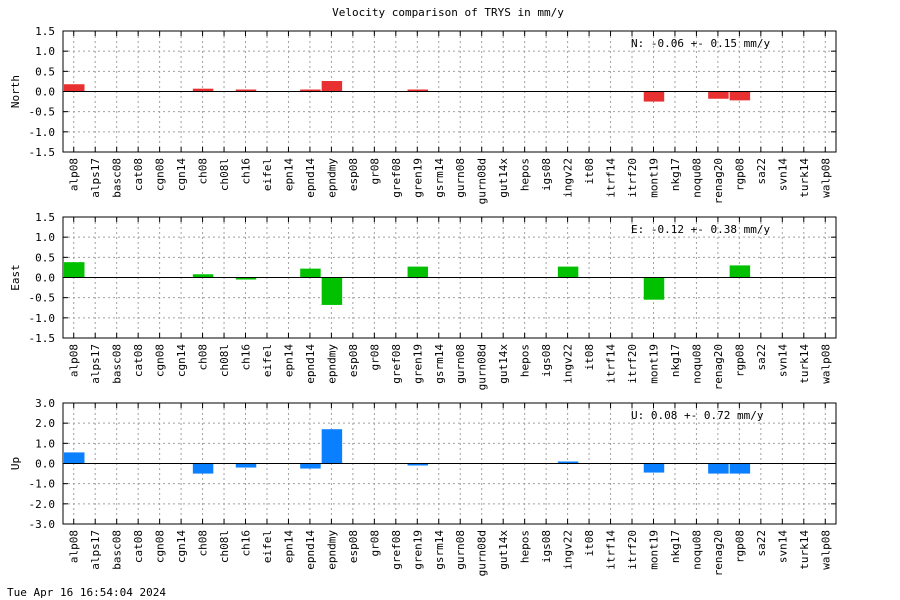 This screenshot has height=600, width=900. I want to click on east-xtick-label: gref08, so click(396, 364).